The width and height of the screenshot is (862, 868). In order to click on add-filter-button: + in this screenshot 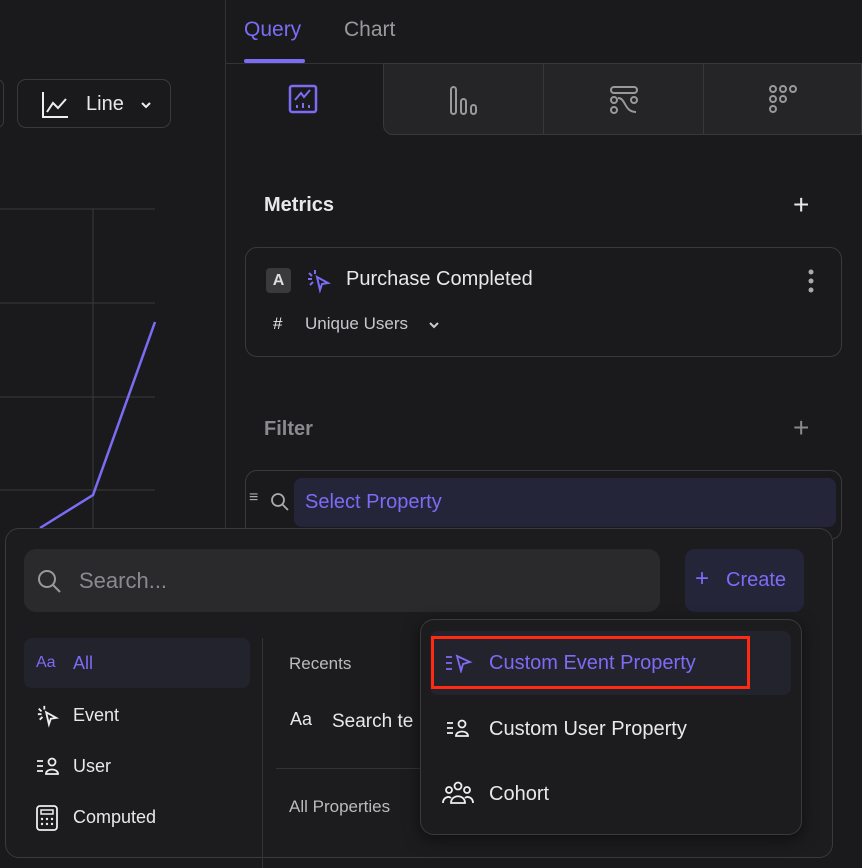, I will do `click(801, 427)`.